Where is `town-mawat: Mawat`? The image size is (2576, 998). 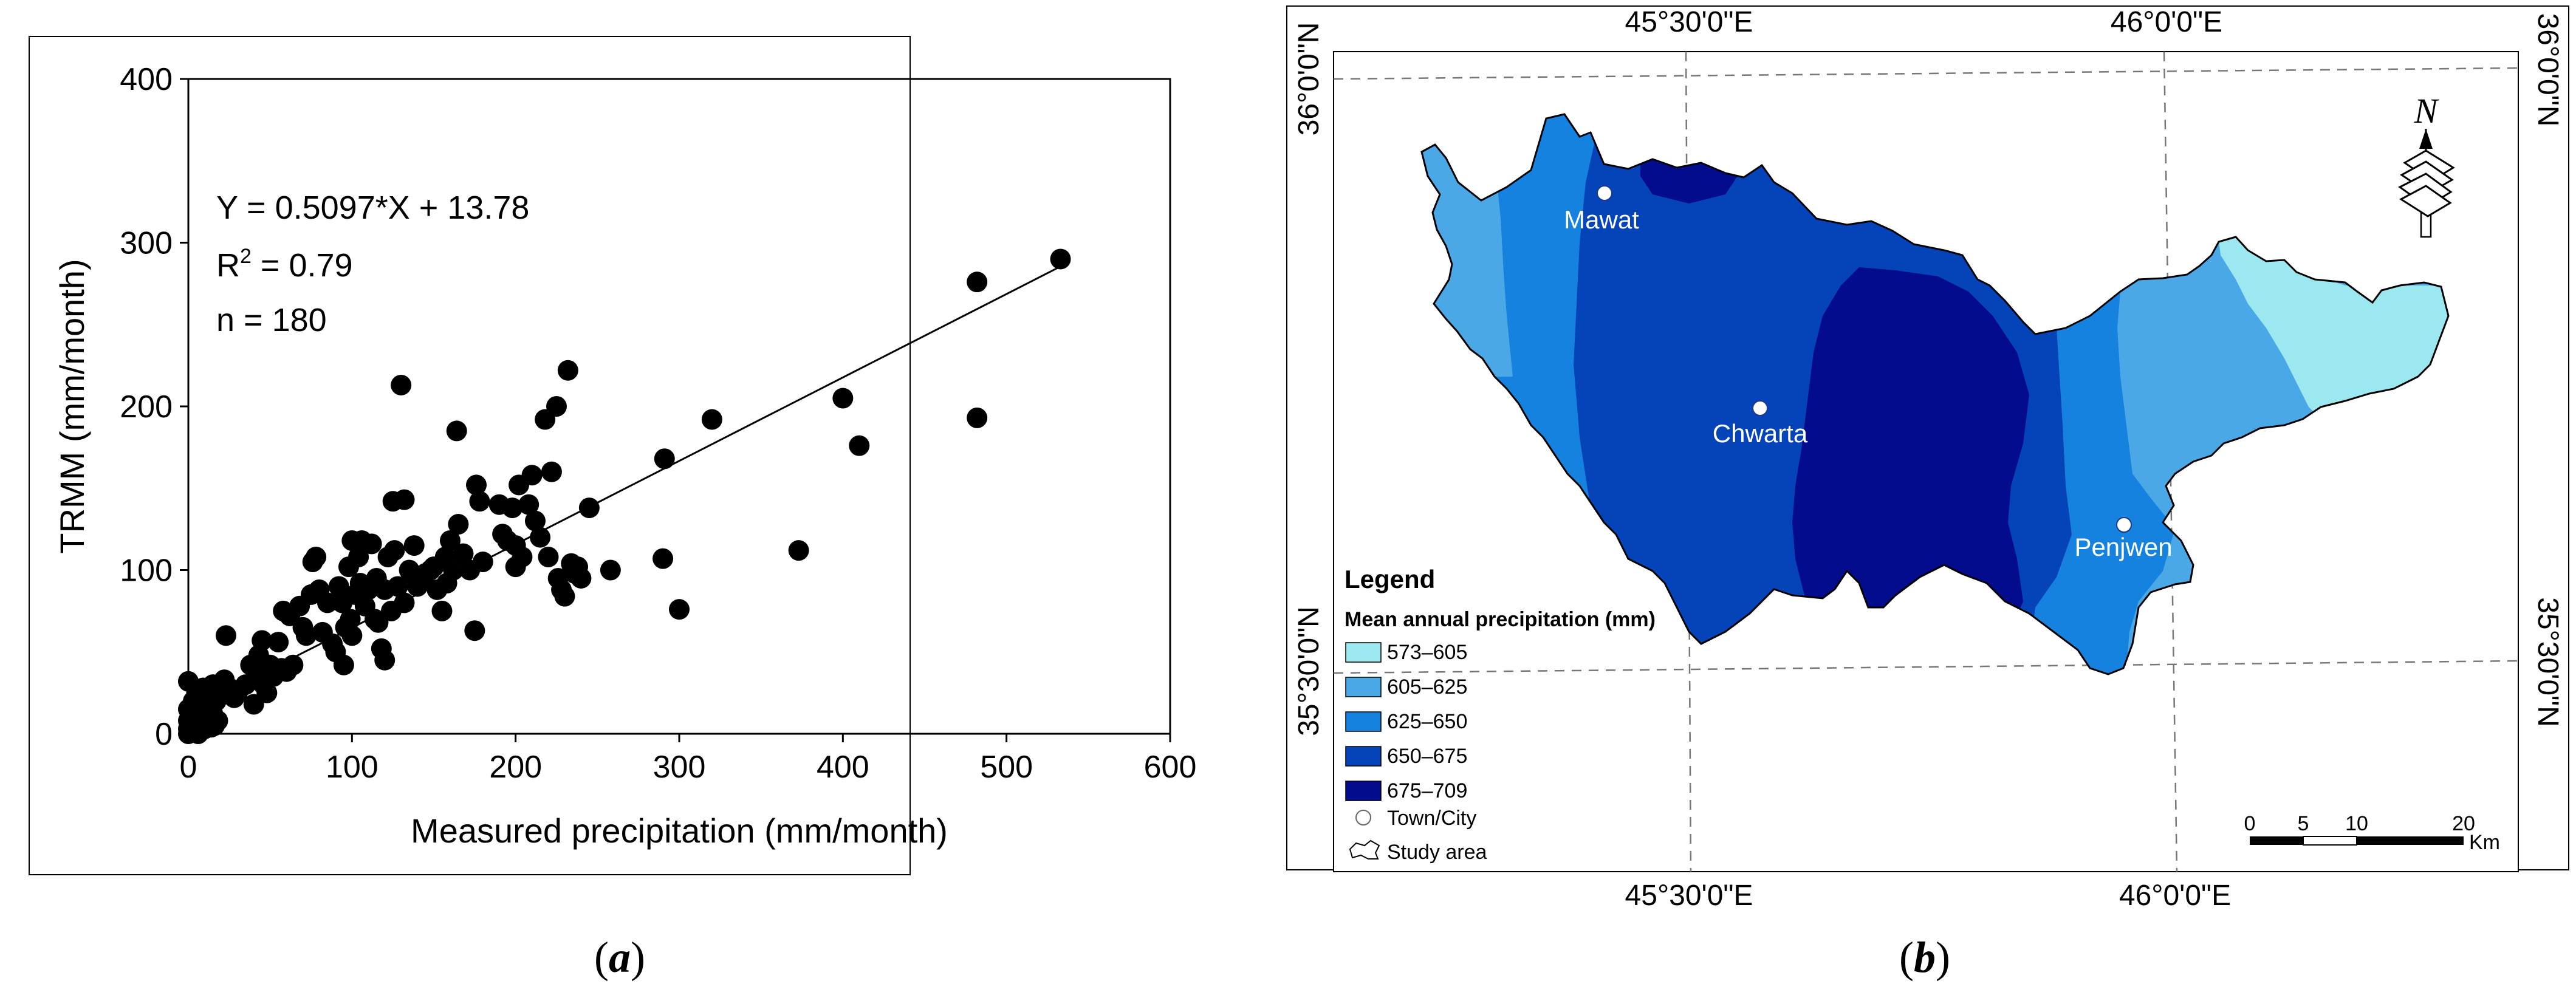 town-mawat: Mawat is located at coordinates (1601, 209).